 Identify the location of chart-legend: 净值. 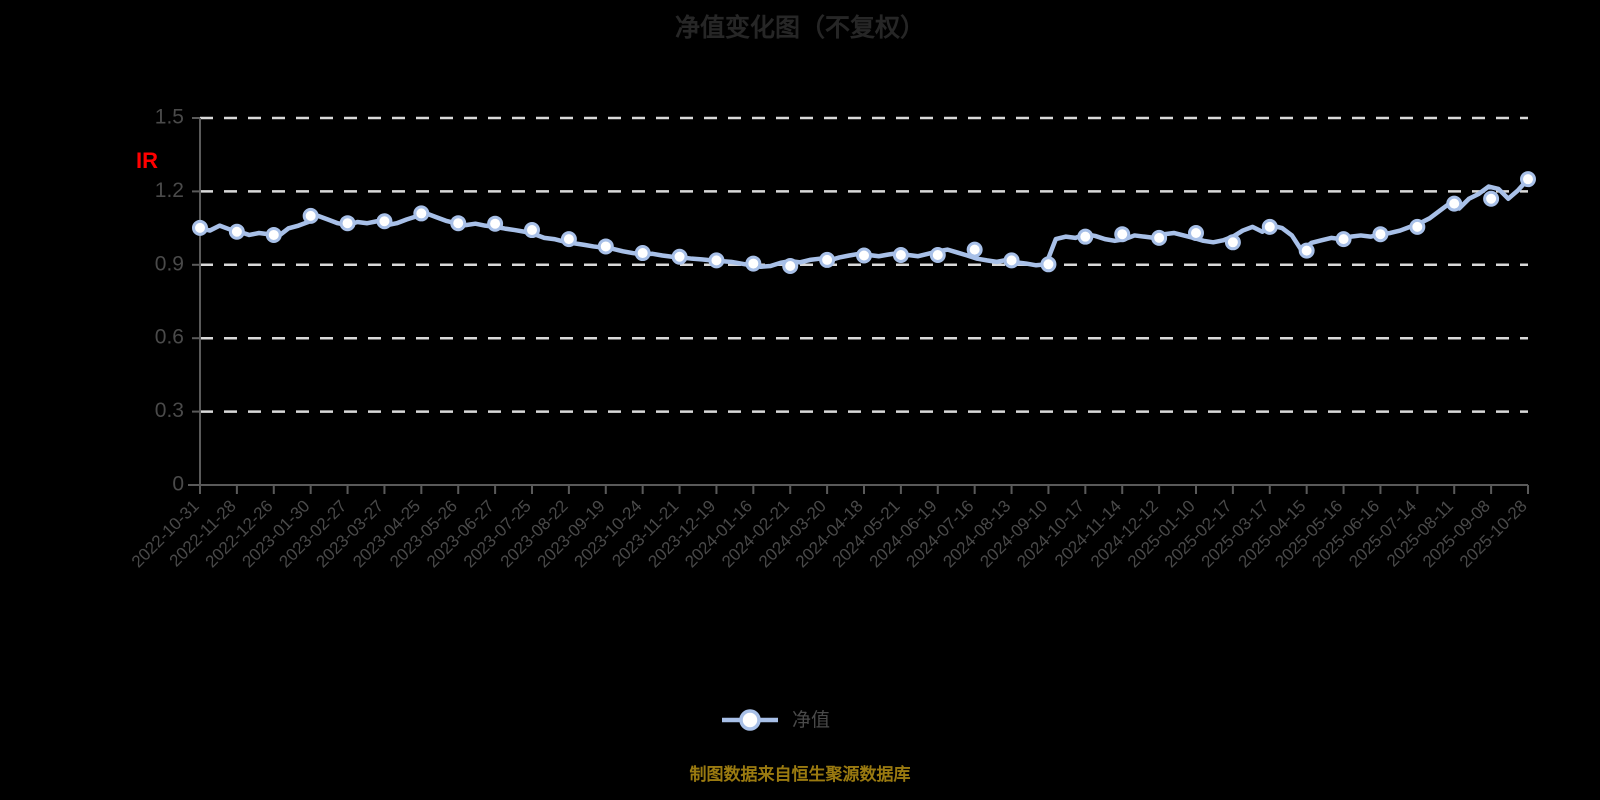
(776, 720).